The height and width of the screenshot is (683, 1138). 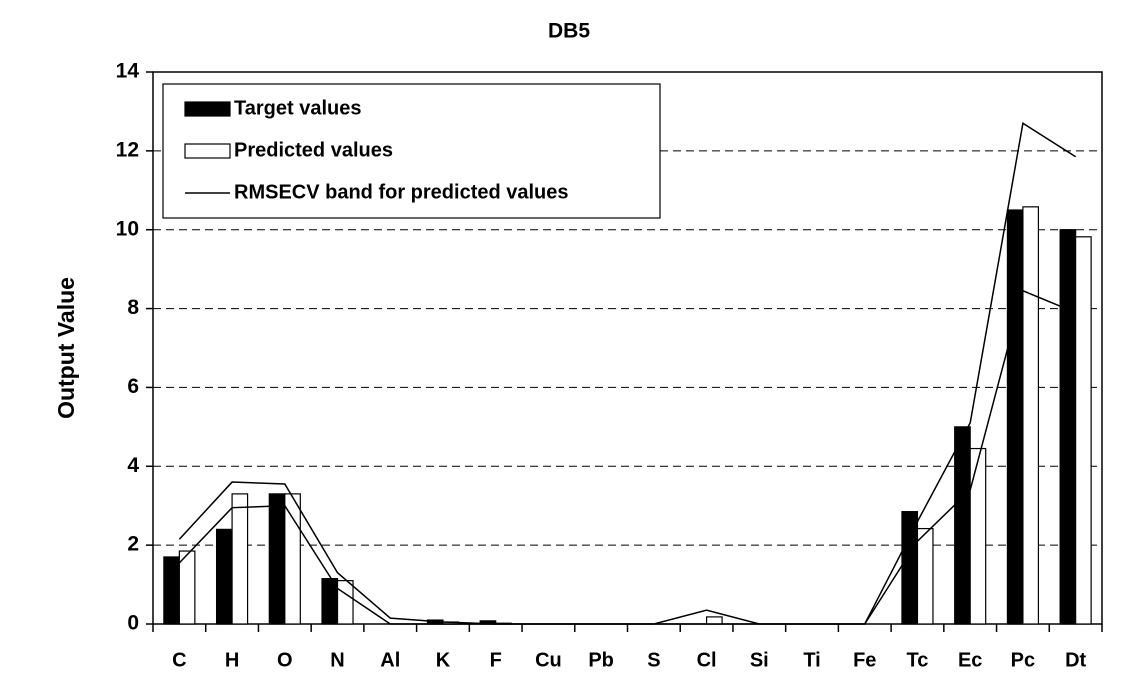 I want to click on x-tick-label: Al, so click(x=390, y=660).